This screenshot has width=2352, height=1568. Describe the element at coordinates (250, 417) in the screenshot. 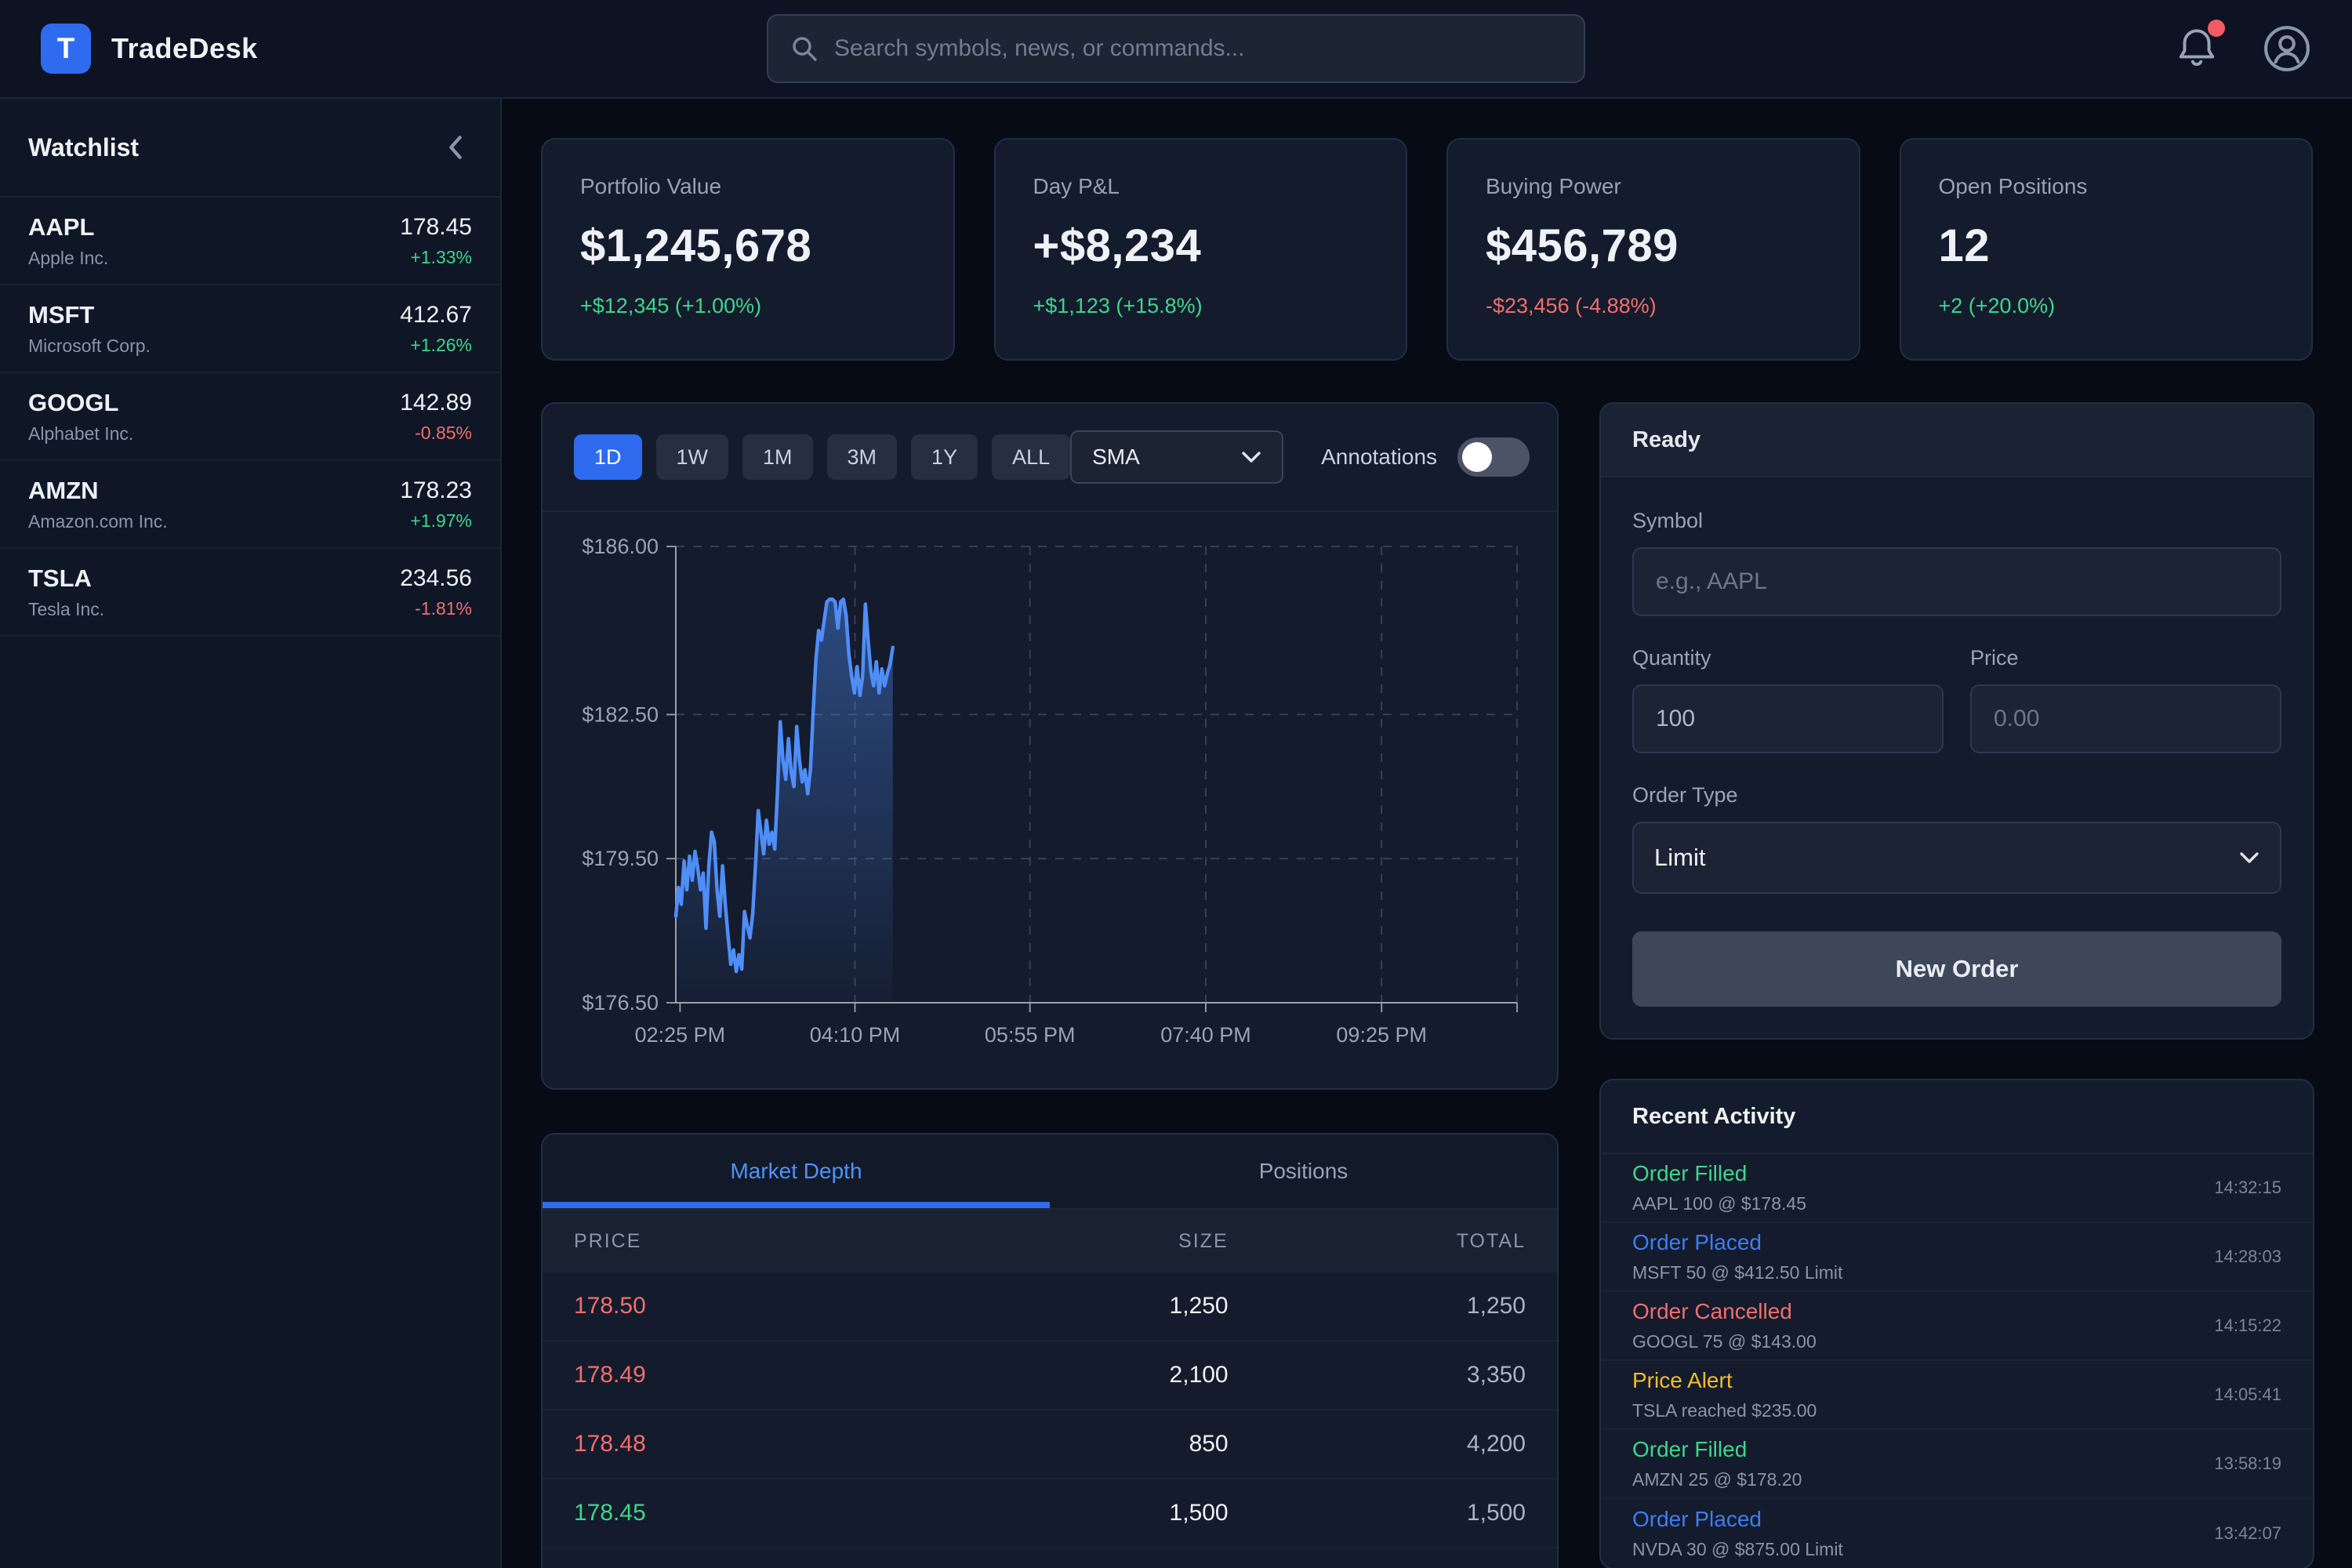

I see `watchlist-item: GOOGL Alphabet Inc. 142.89 -0.85%` at that location.